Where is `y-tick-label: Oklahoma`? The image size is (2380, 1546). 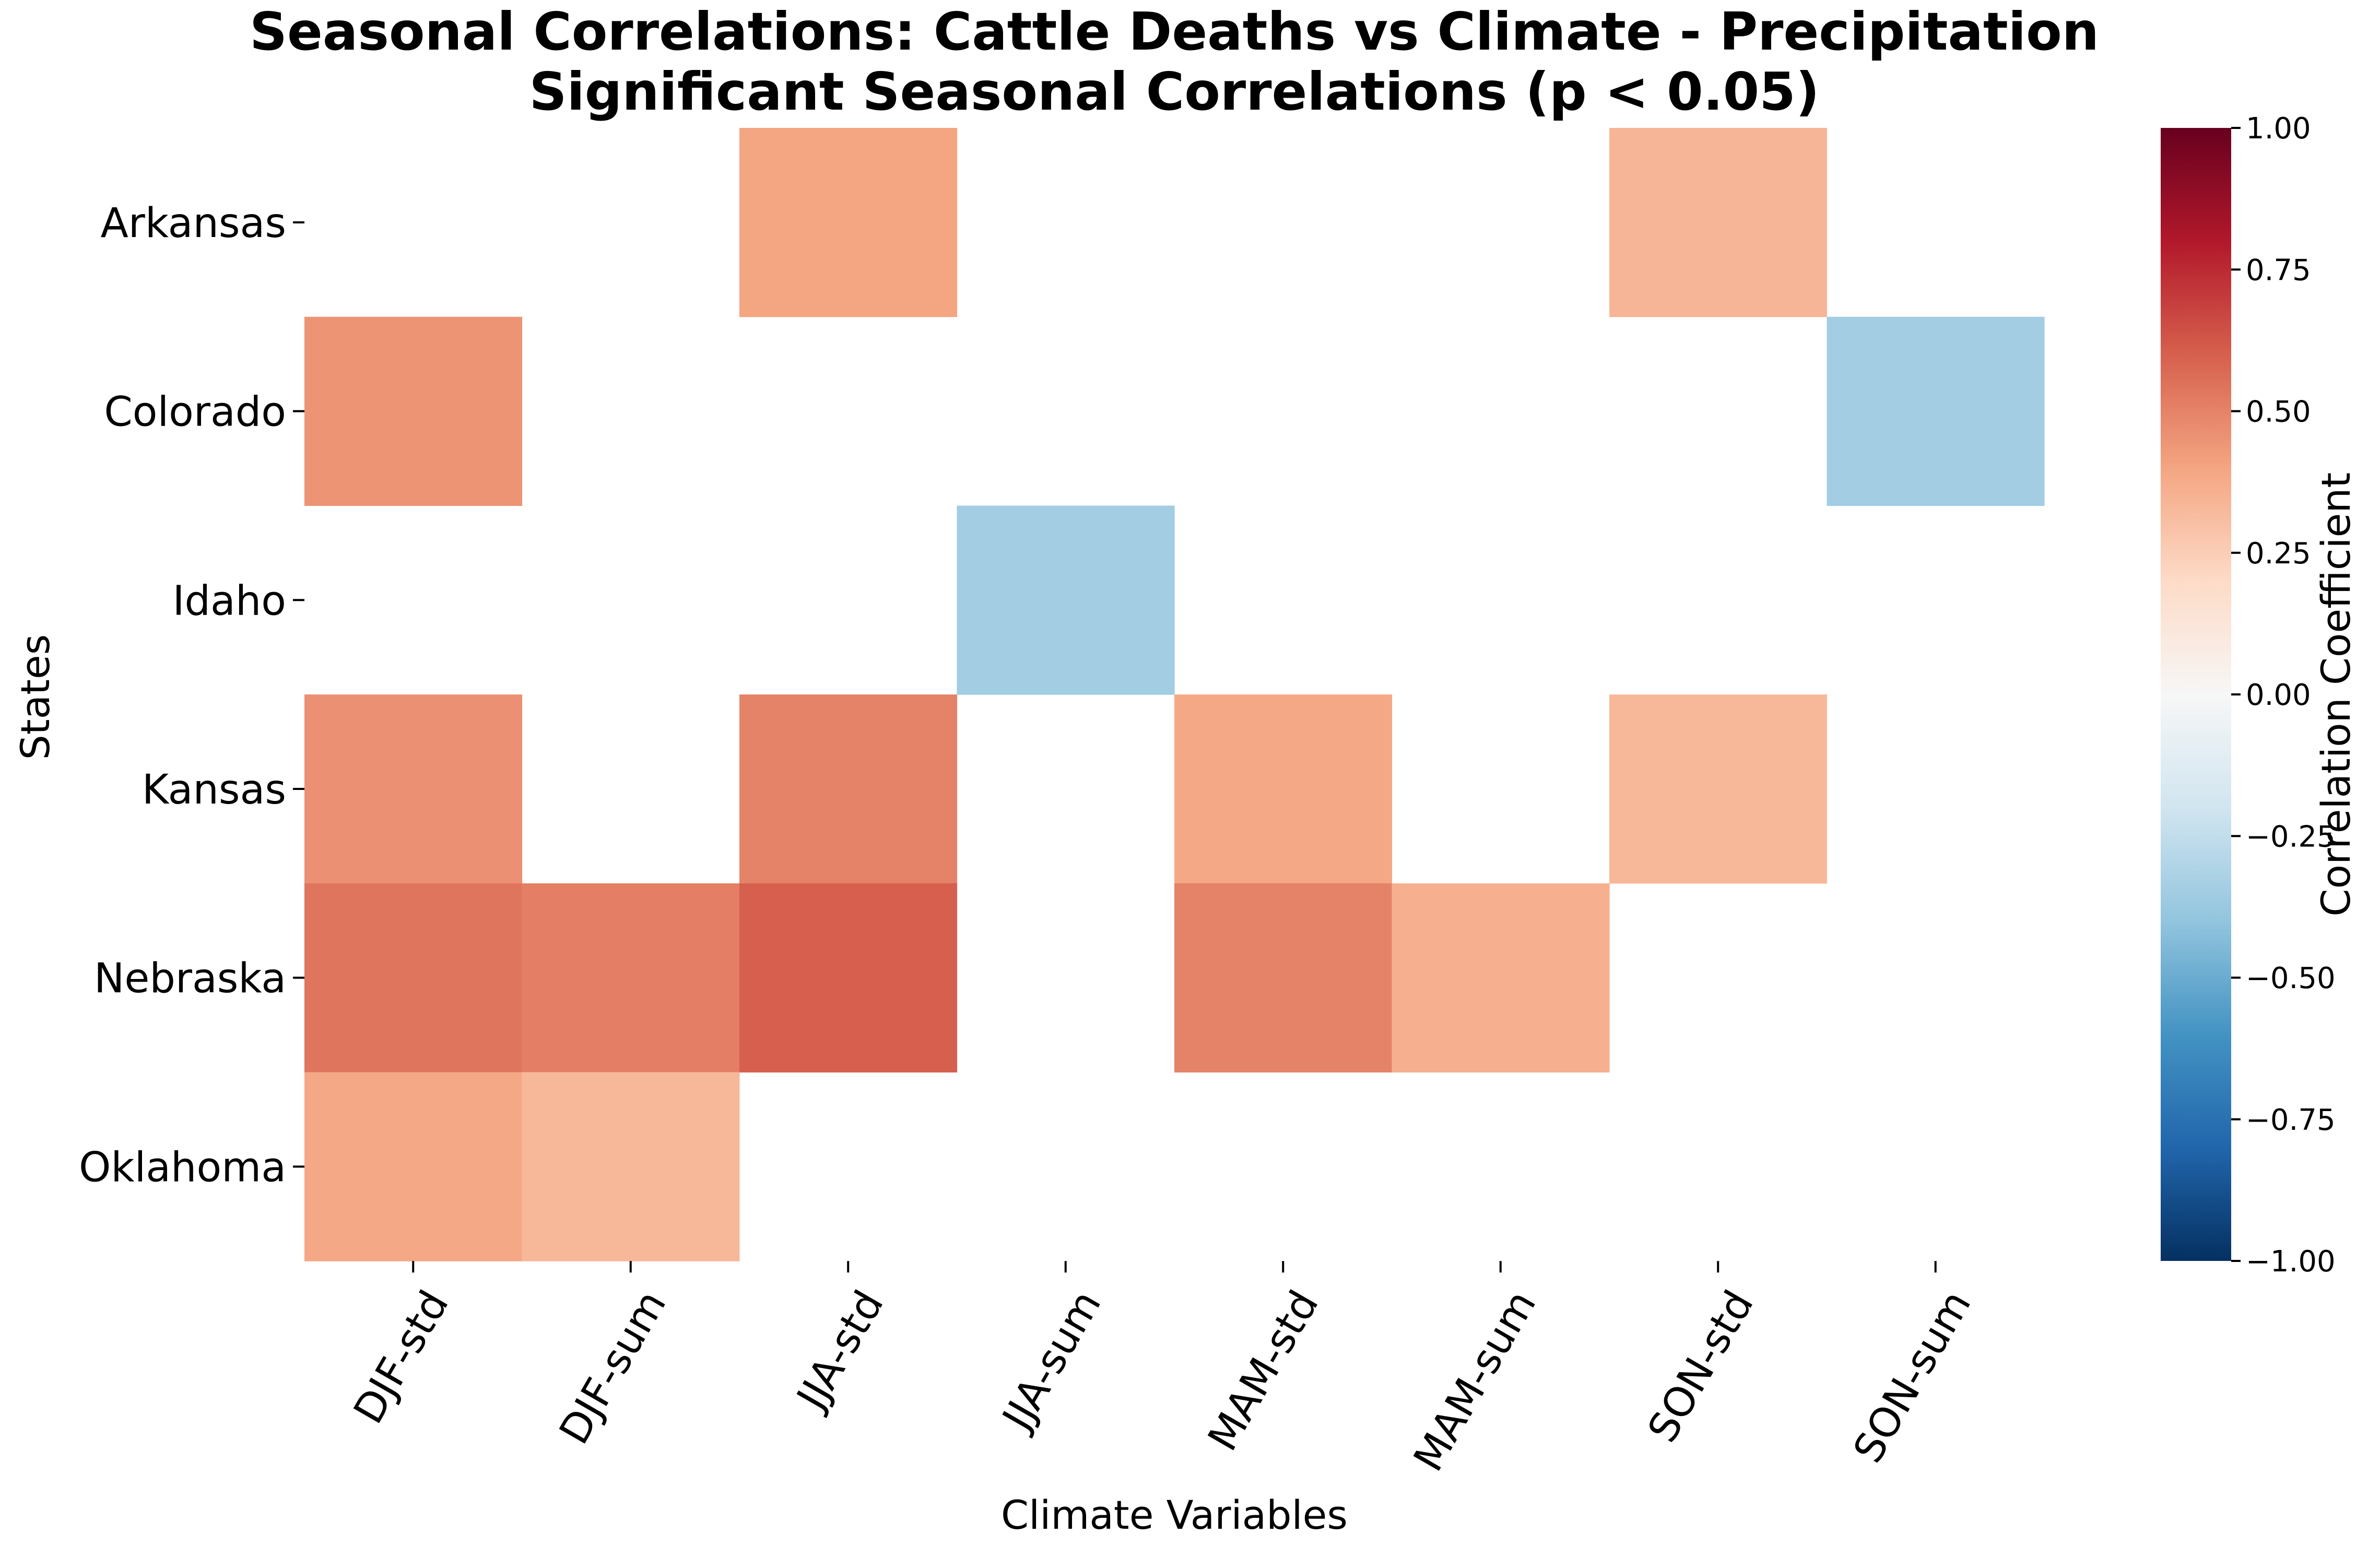 y-tick-label: Oklahoma is located at coordinates (182, 1167).